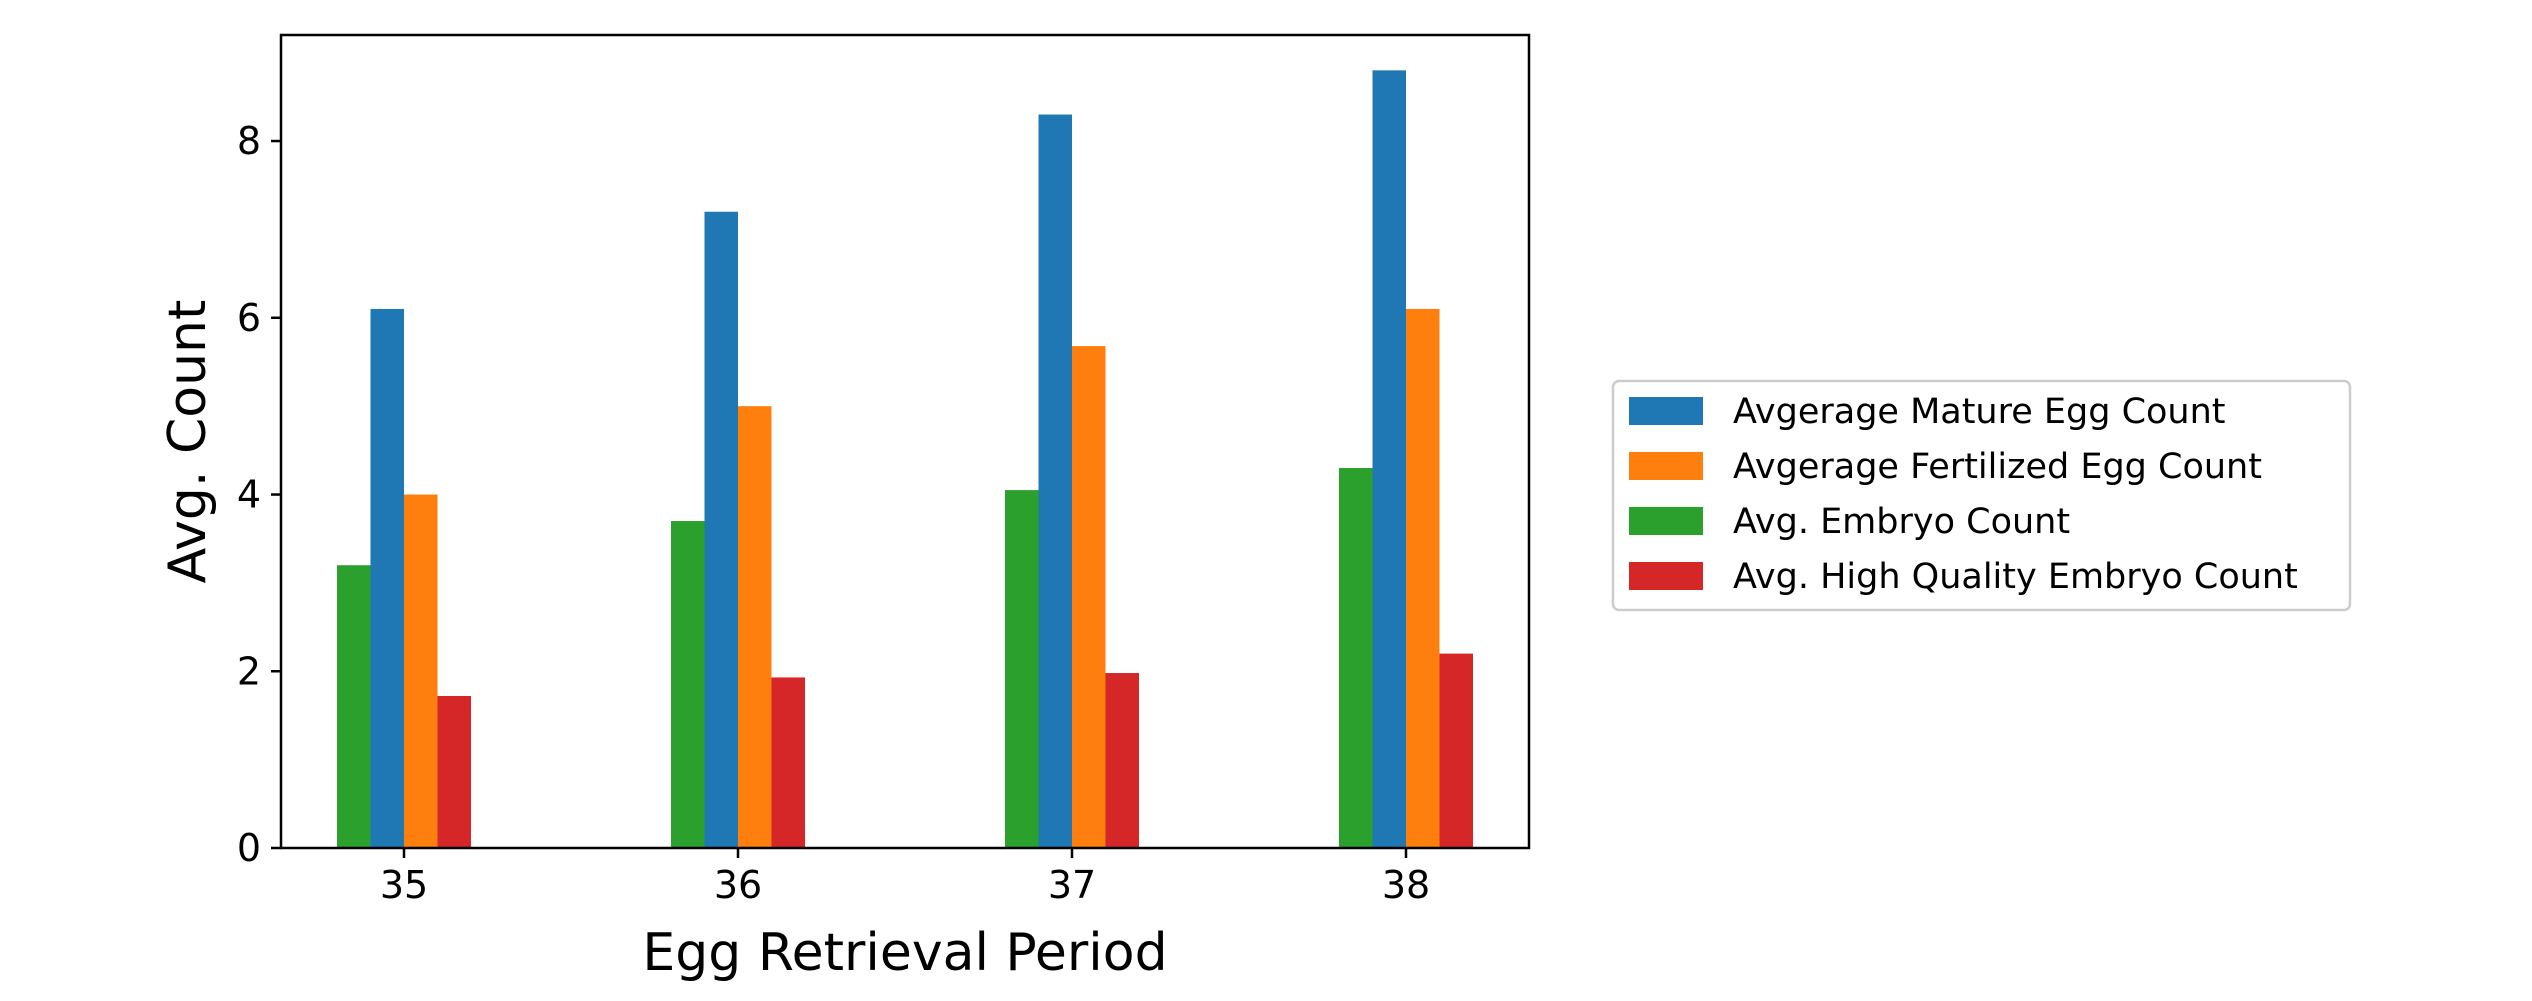  I want to click on y-tick-label: 2, so click(249, 671).